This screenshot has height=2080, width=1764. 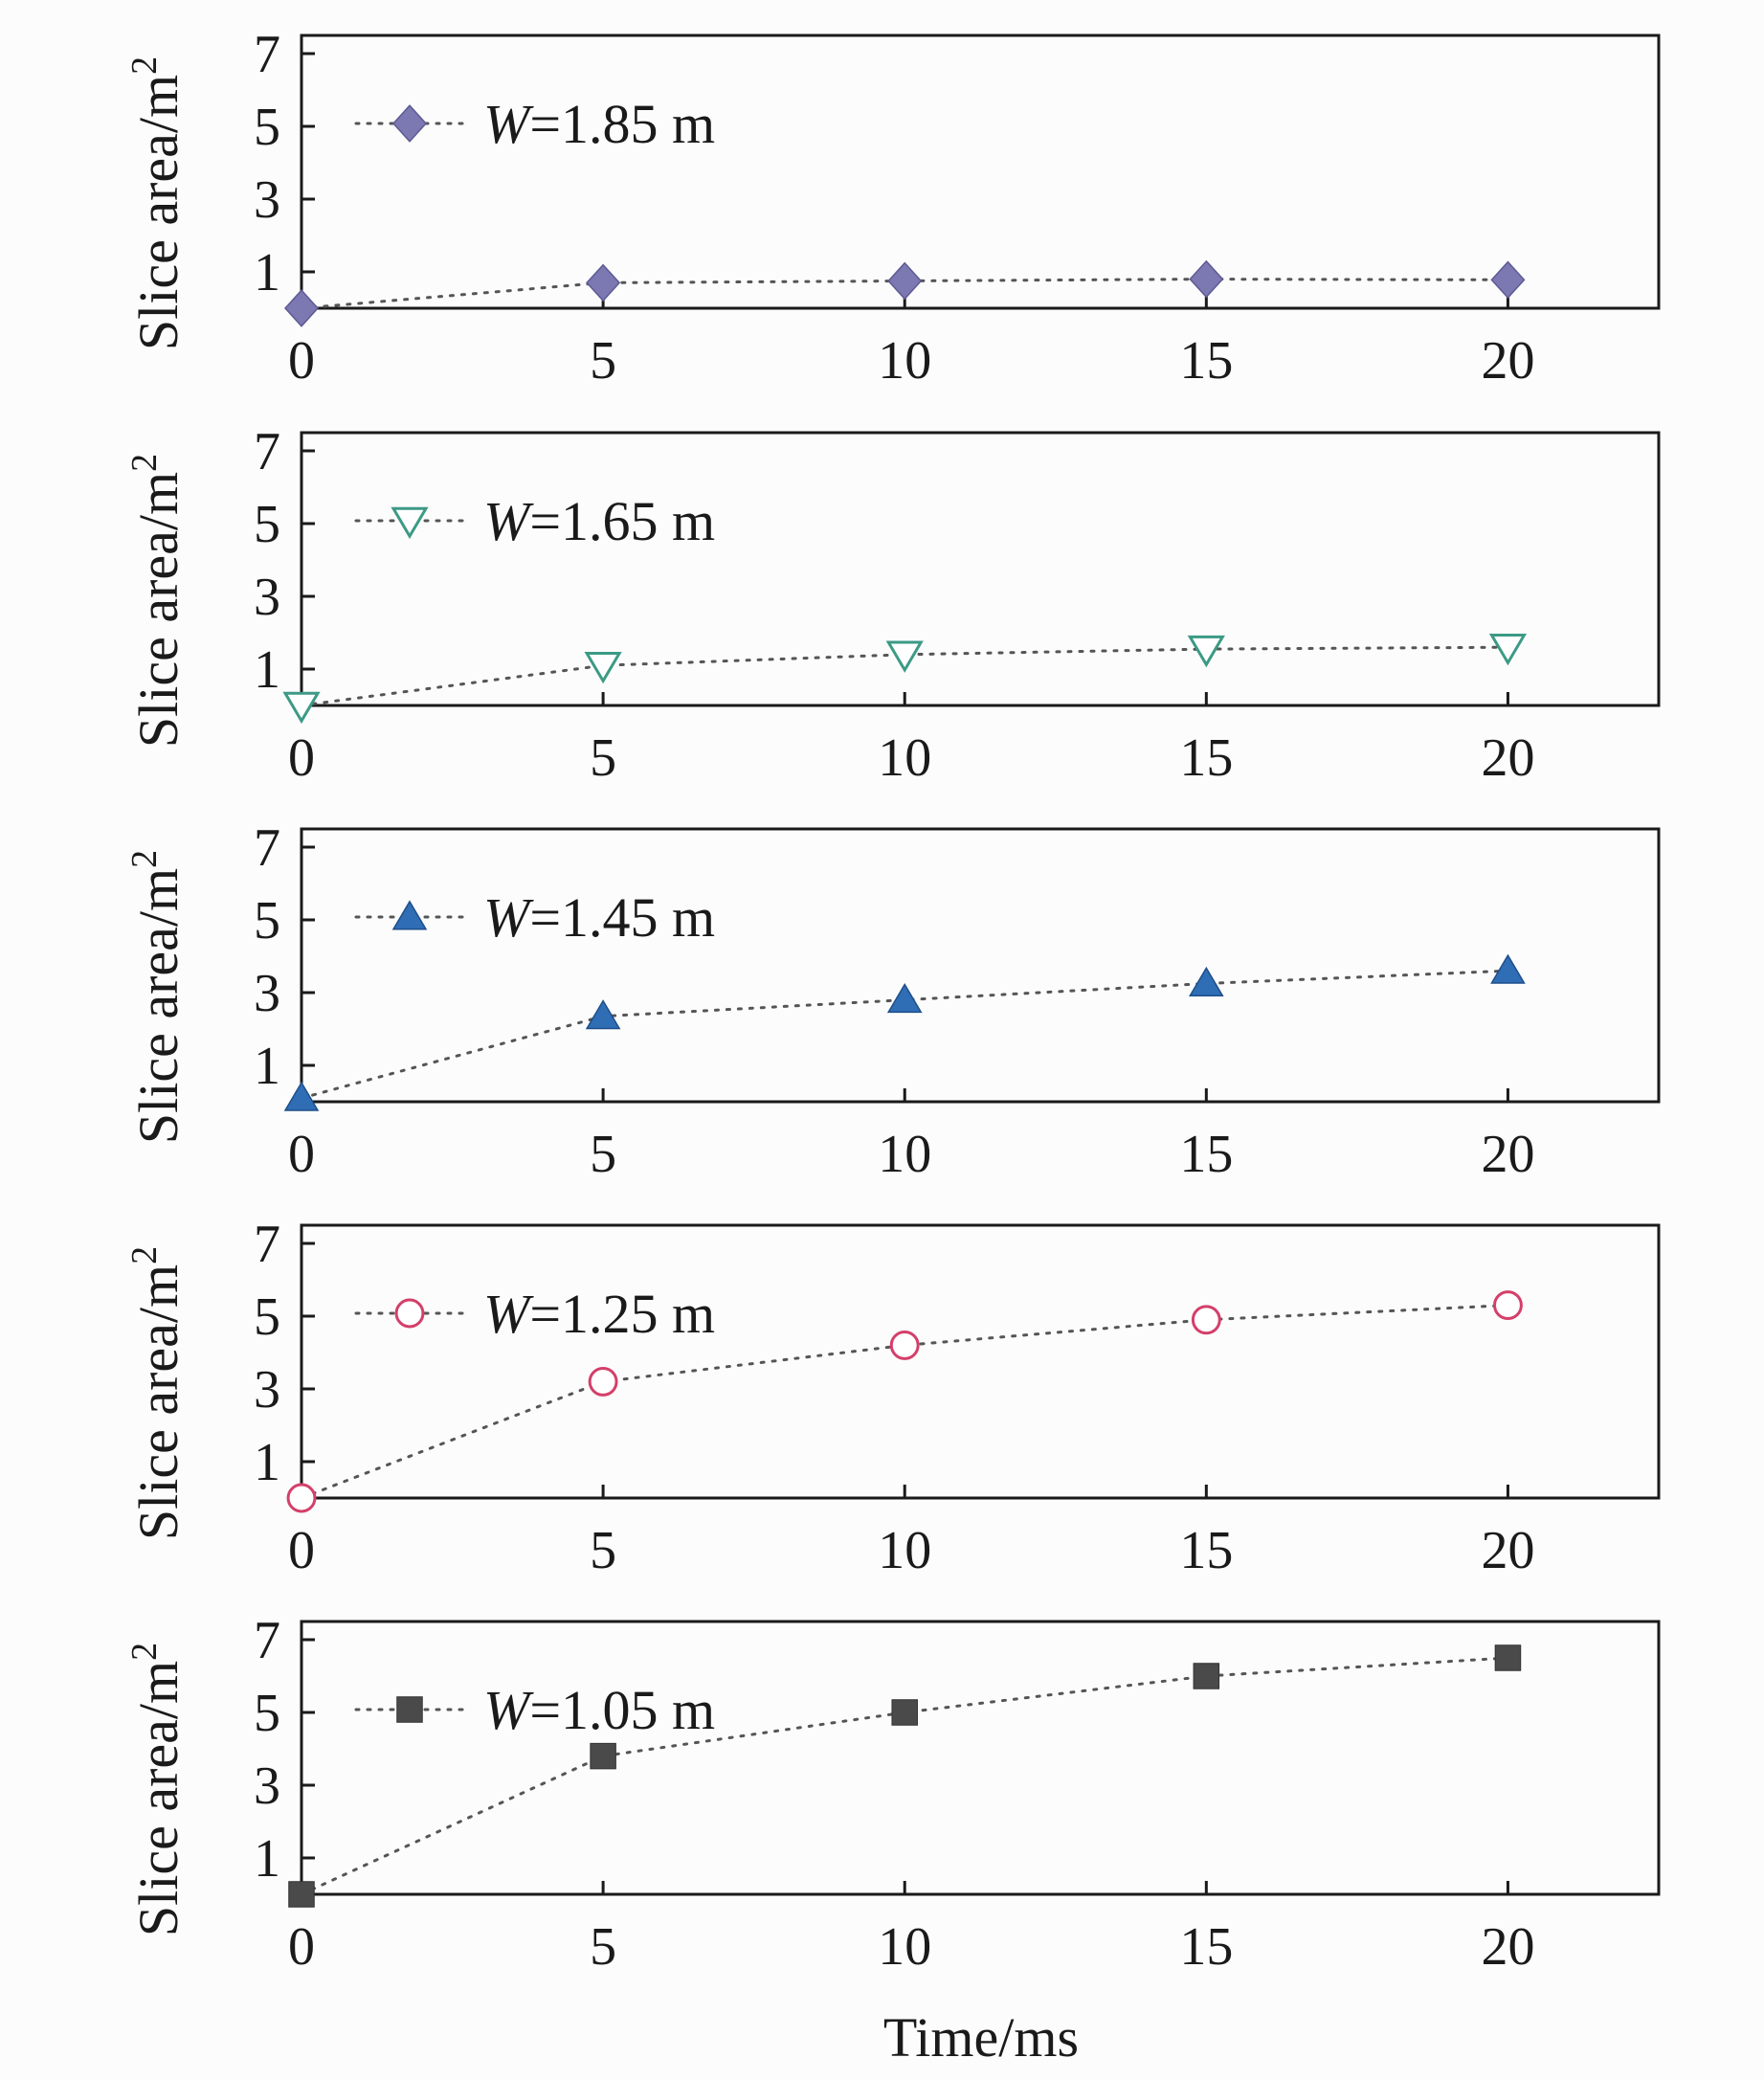 I want to click on legend: W=1.65 m, so click(x=534, y=521).